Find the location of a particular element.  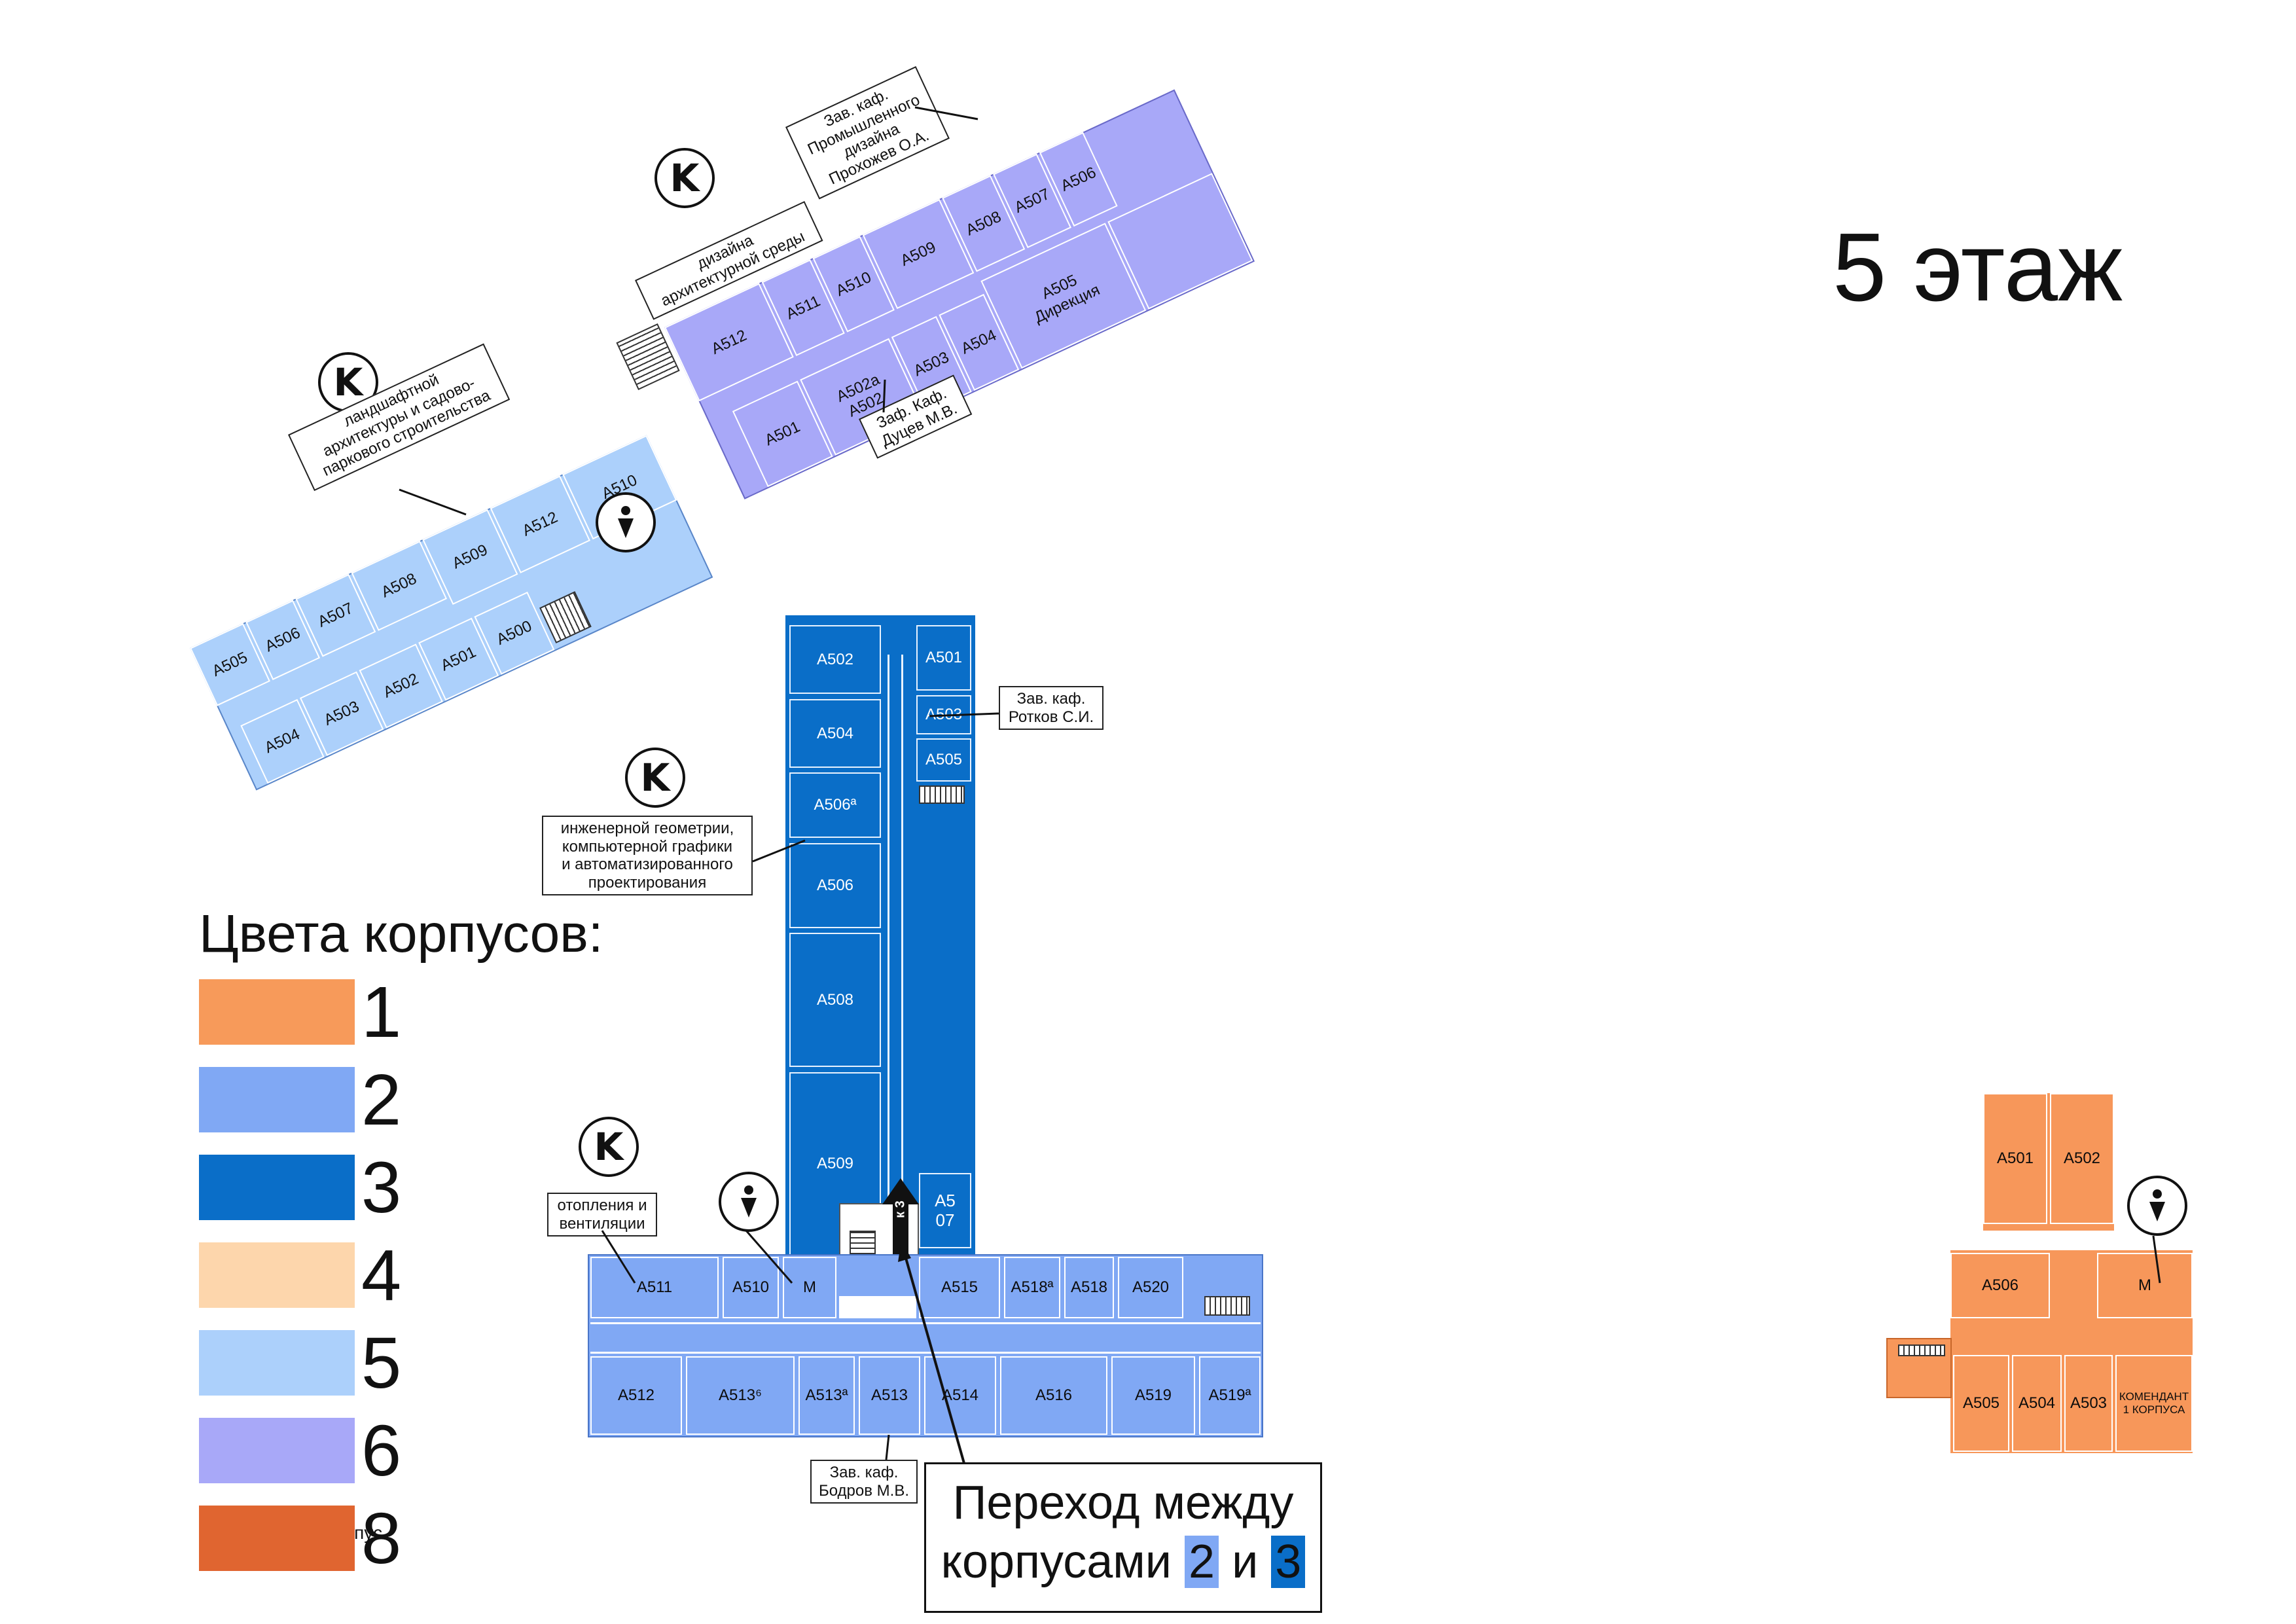

room-a515-b2: A515 is located at coordinates (959, 1287).